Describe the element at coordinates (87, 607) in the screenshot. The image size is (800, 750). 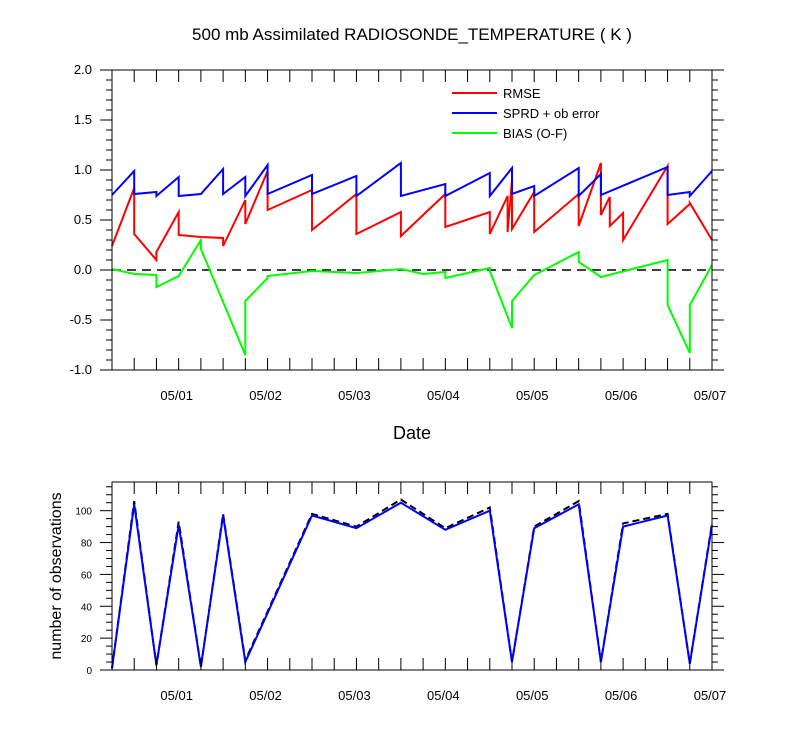
I see `y-tick-label: 40` at that location.